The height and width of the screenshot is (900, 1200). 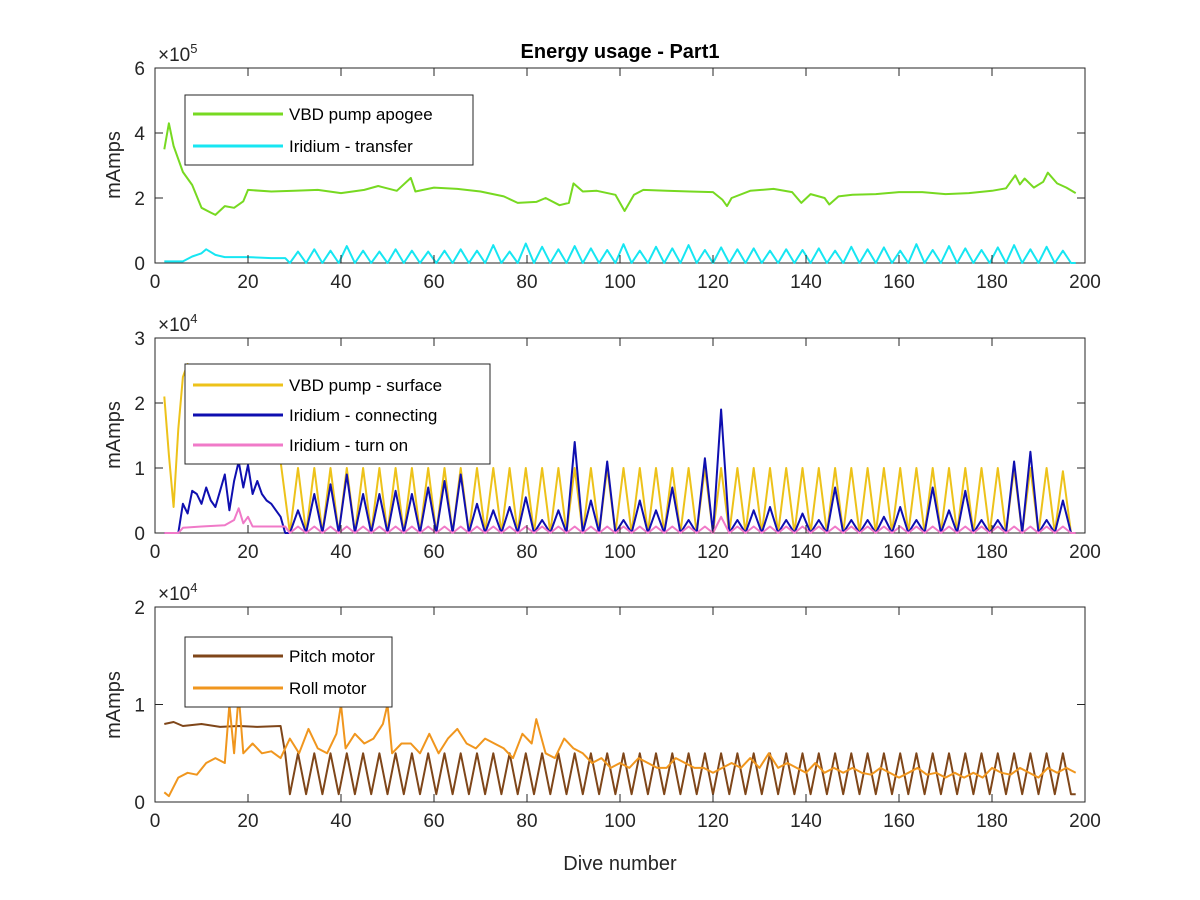 I want to click on legend-label: VBD pump - surface, so click(x=365, y=385).